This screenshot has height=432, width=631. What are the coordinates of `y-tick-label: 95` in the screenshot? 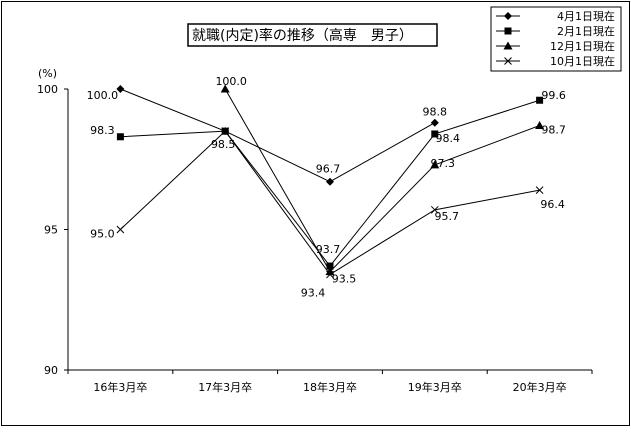 It's located at (51, 230).